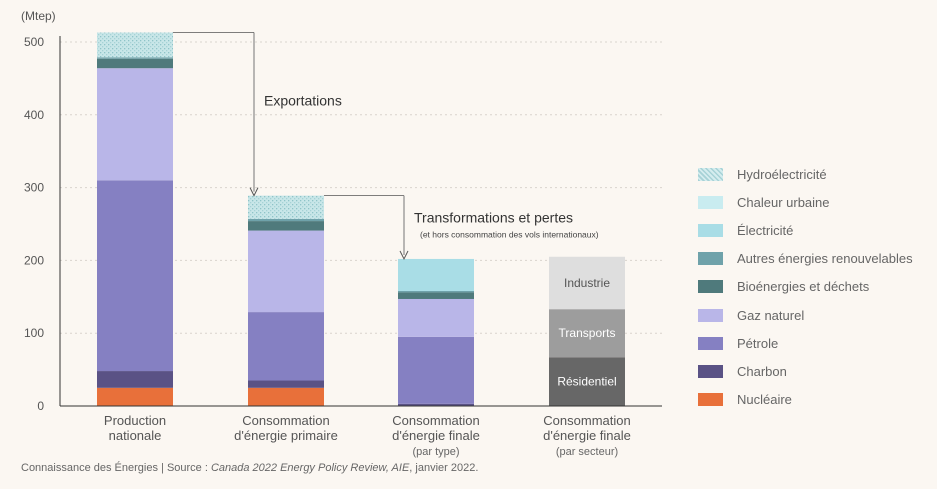 The image size is (937, 489). Describe the element at coordinates (815, 371) in the screenshot. I see `legend-item: Charbon` at that location.